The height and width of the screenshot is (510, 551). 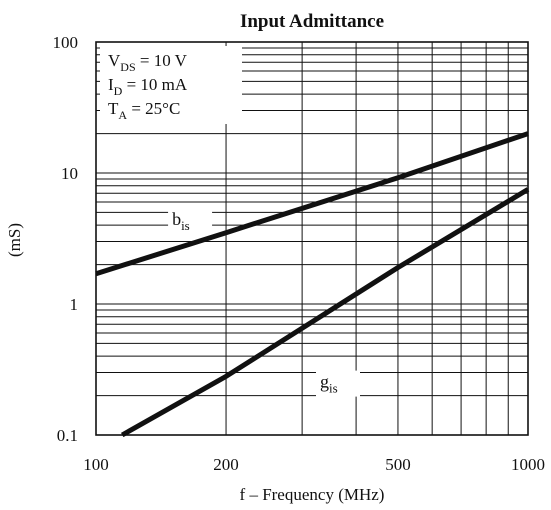 What do you see at coordinates (144, 110) in the screenshot?
I see `condition-line: TA = 25°C` at bounding box center [144, 110].